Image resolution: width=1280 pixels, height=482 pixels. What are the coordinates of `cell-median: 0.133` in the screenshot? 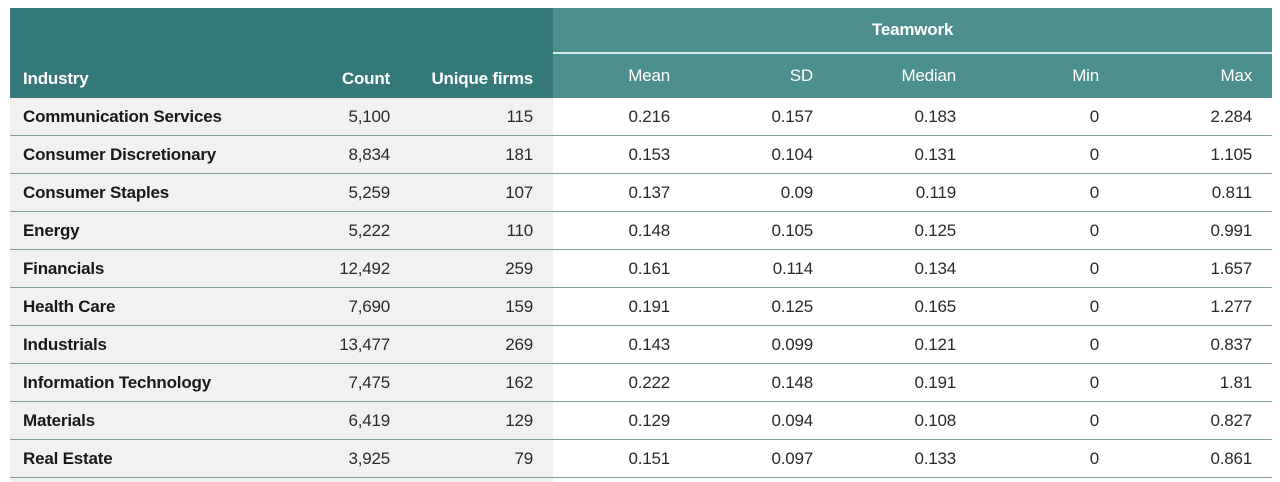 It's located at (904, 458).